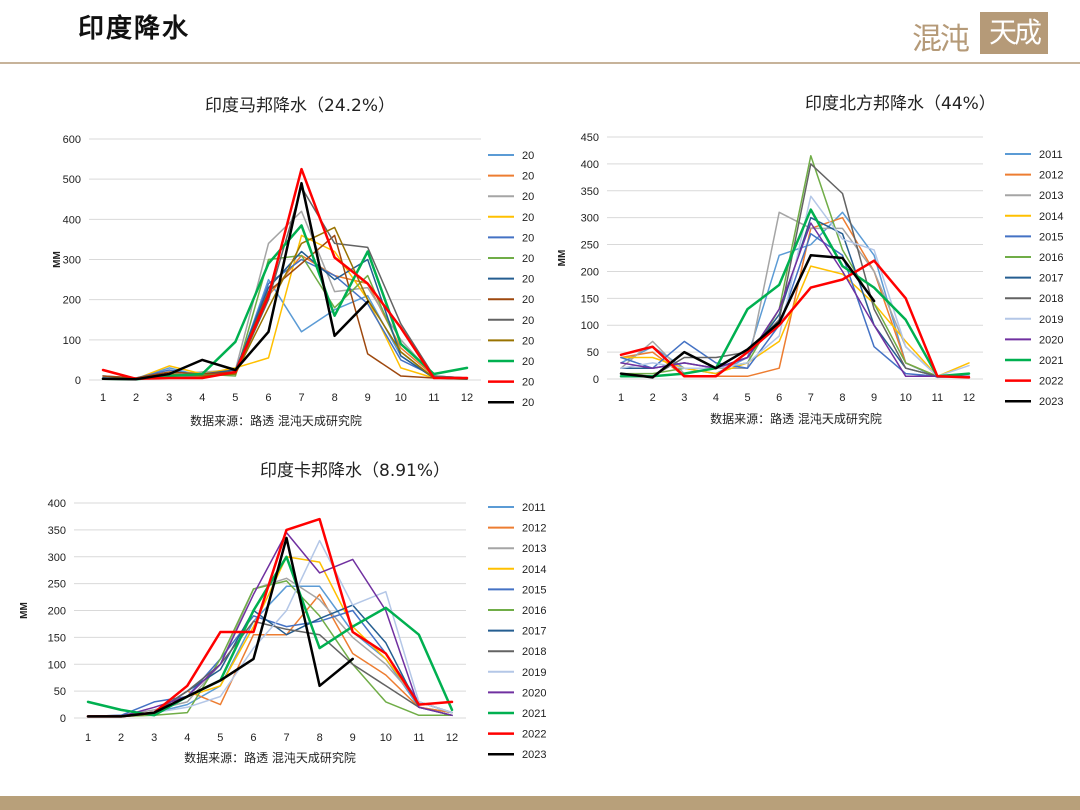 The width and height of the screenshot is (1080, 810). I want to click on y-tick-label: 50, so click(593, 353).